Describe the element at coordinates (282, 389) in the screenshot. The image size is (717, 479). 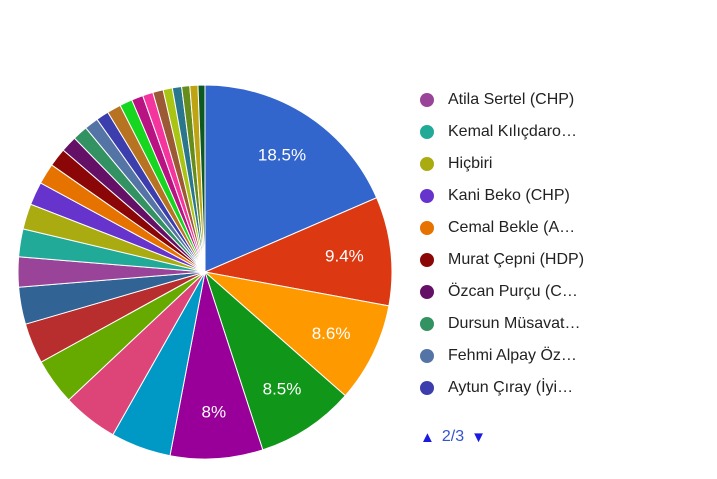
I see `pie-slice-percent-label: 8.5%` at that location.